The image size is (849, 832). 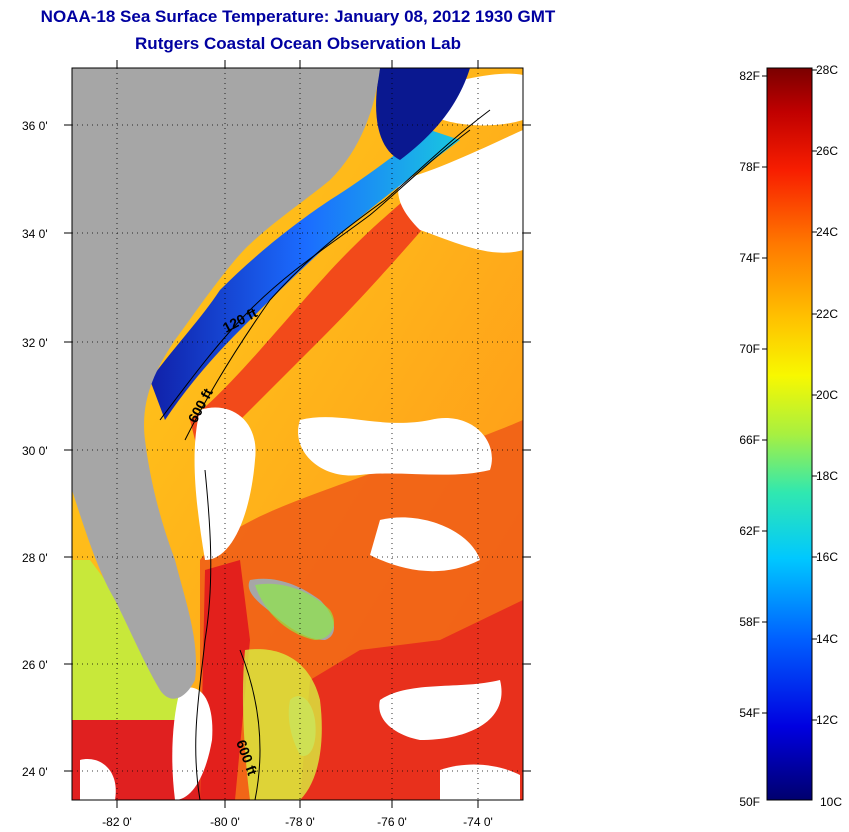 I want to click on celsius-label: 24C, so click(x=827, y=232).